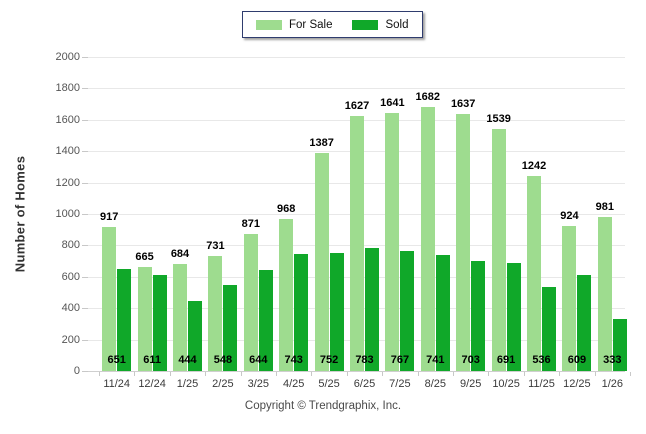 The height and width of the screenshot is (434, 646). I want to click on x-tick-label: 7/25, so click(400, 384).